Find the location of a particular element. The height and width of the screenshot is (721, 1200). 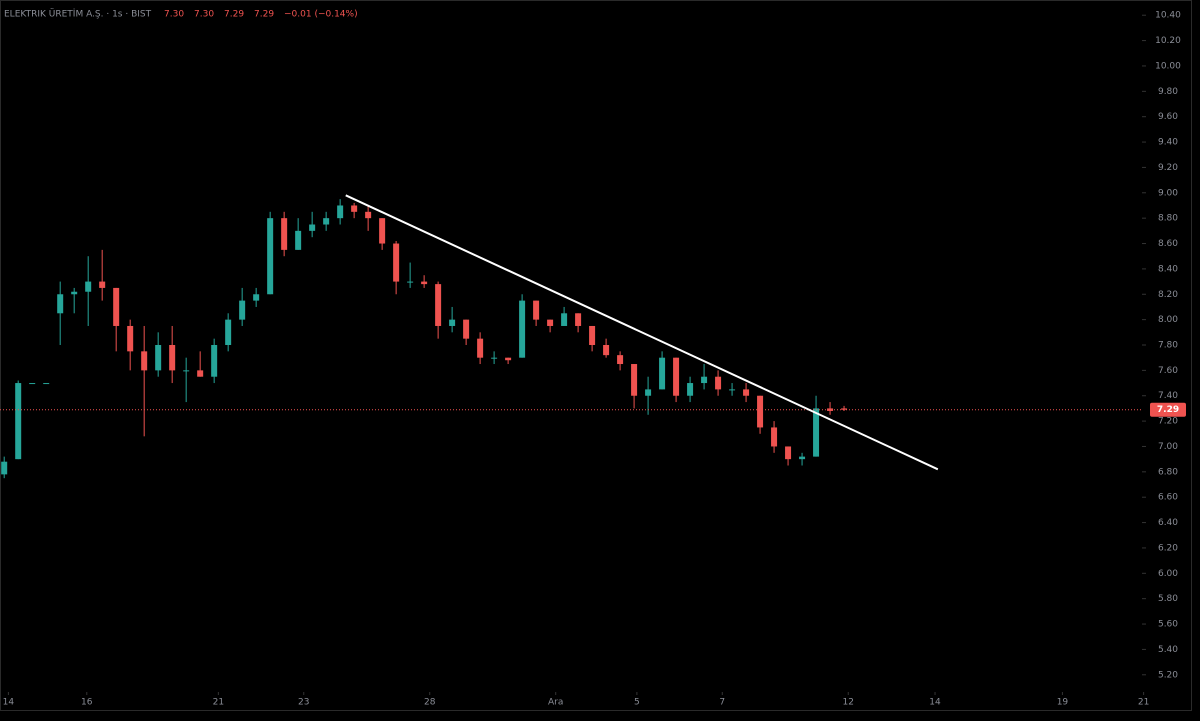

y-tick-label: 7.80 is located at coordinates (1168, 346).